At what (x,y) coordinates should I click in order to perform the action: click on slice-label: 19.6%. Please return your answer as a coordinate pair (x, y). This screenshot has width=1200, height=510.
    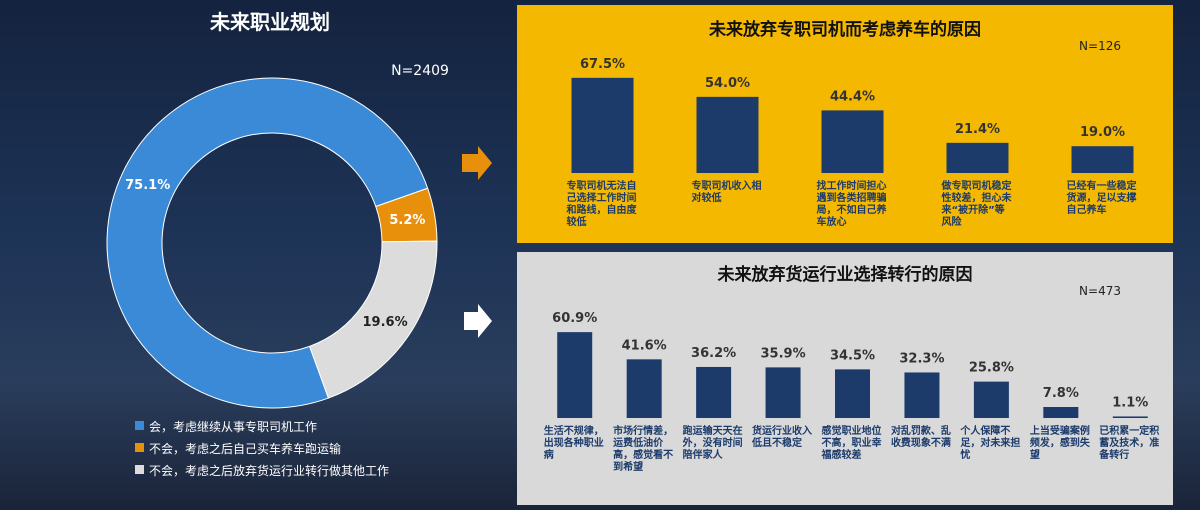
    Looking at the image, I should click on (385, 322).